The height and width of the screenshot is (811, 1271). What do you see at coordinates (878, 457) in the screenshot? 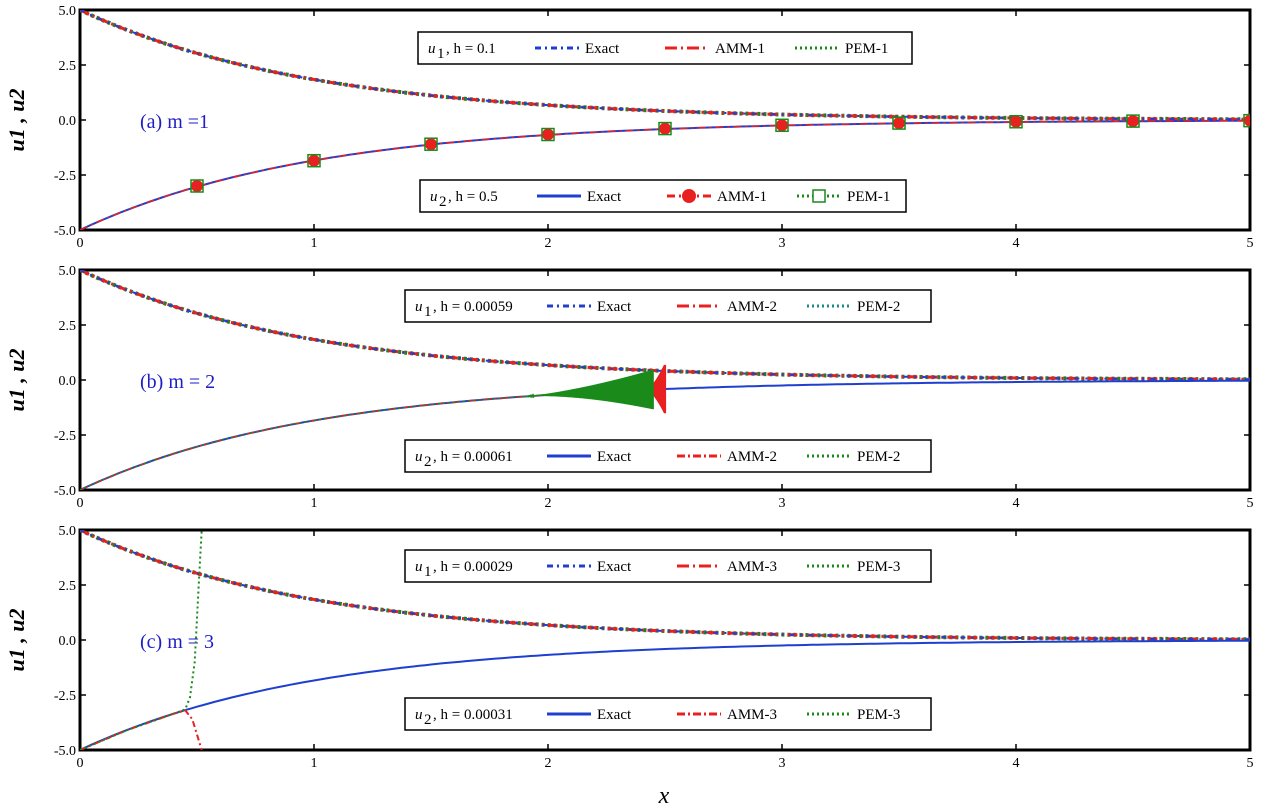
I see `legend-entry-label: PEM-2` at bounding box center [878, 457].